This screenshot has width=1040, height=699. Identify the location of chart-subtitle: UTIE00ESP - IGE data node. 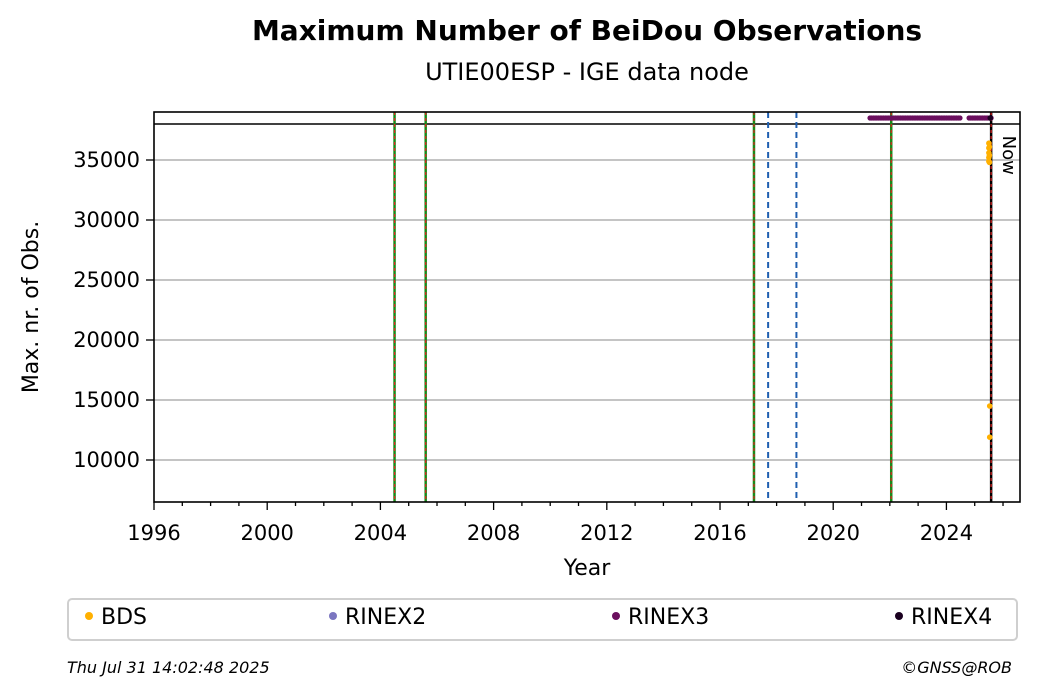
(587, 72).